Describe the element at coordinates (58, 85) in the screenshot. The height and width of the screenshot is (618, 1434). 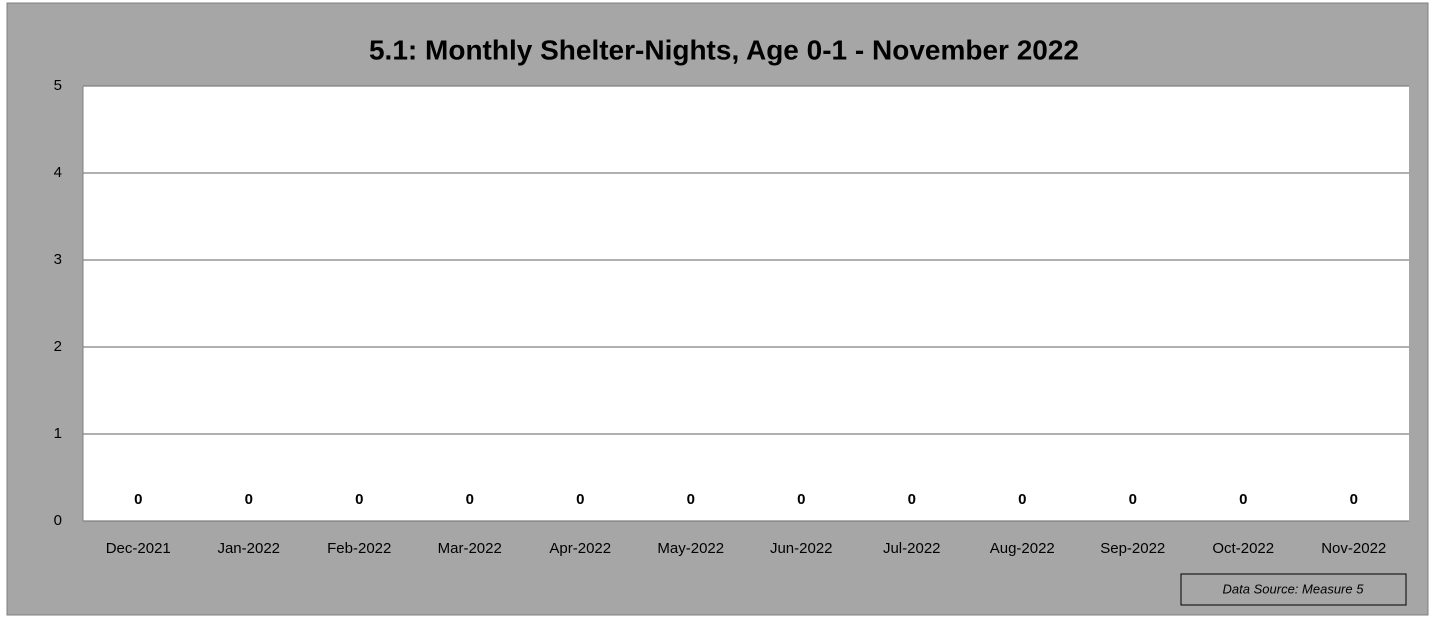
I see `y-tick-label: 5` at that location.